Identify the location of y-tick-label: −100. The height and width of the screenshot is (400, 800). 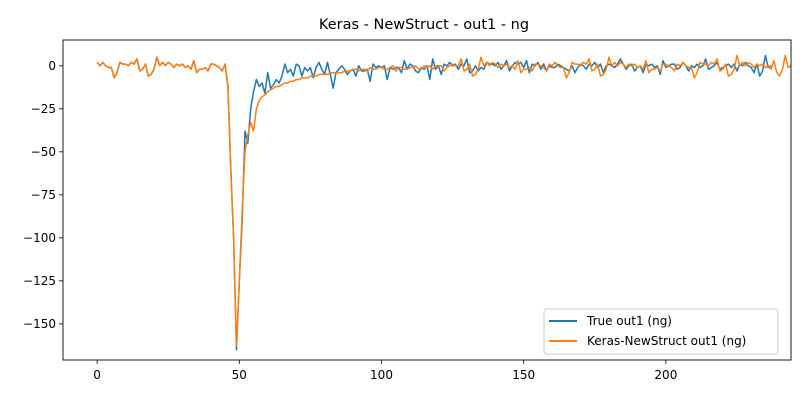
(39, 238).